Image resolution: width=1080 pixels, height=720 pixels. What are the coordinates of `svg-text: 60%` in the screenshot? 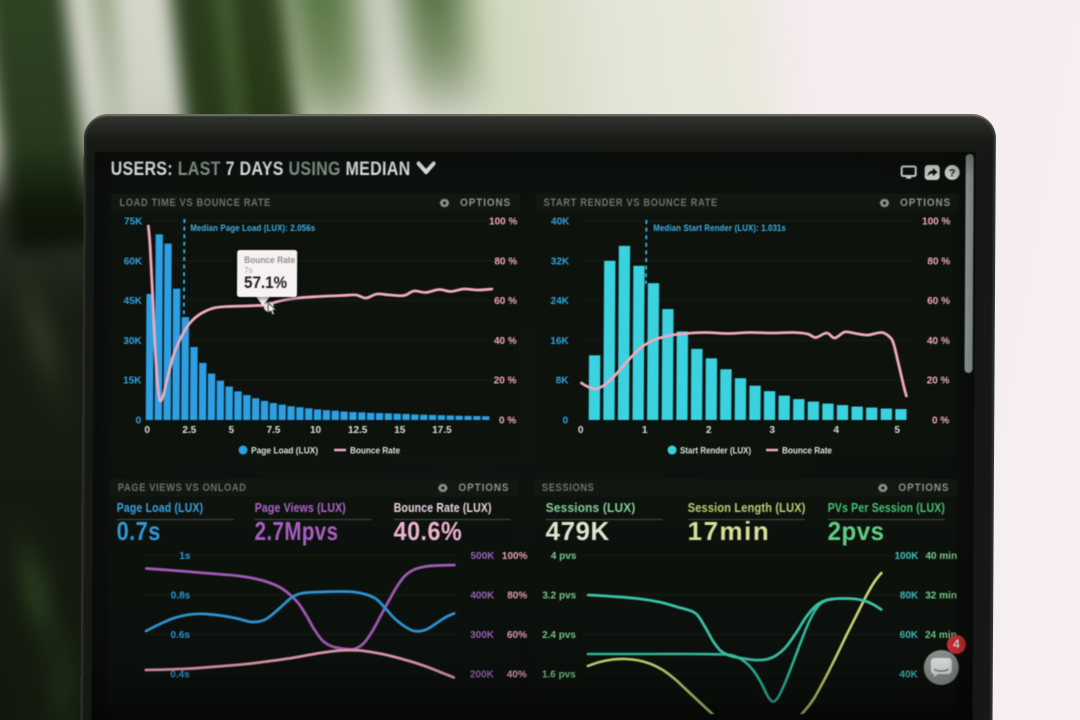 It's located at (517, 635).